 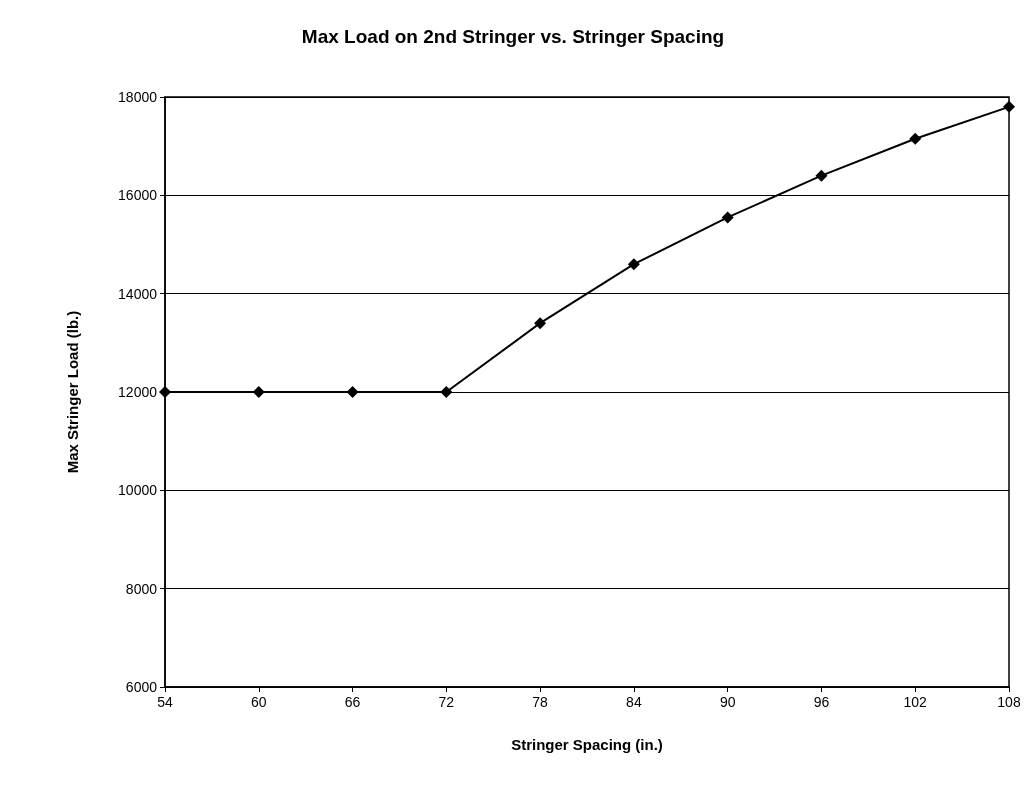 I want to click on y-tick-label: 16000, so click(x=138, y=195).